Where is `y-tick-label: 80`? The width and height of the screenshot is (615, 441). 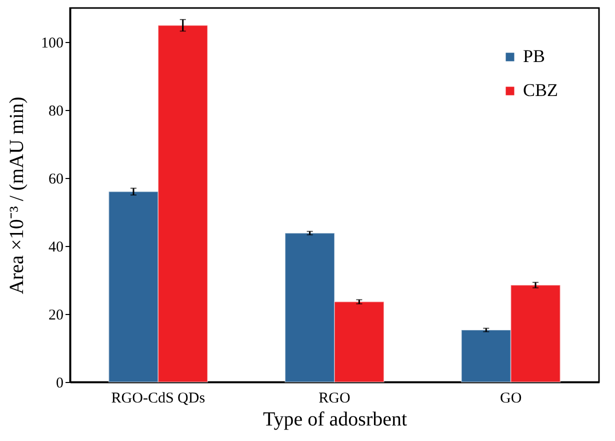 y-tick-label: 80 is located at coordinates (56, 112).